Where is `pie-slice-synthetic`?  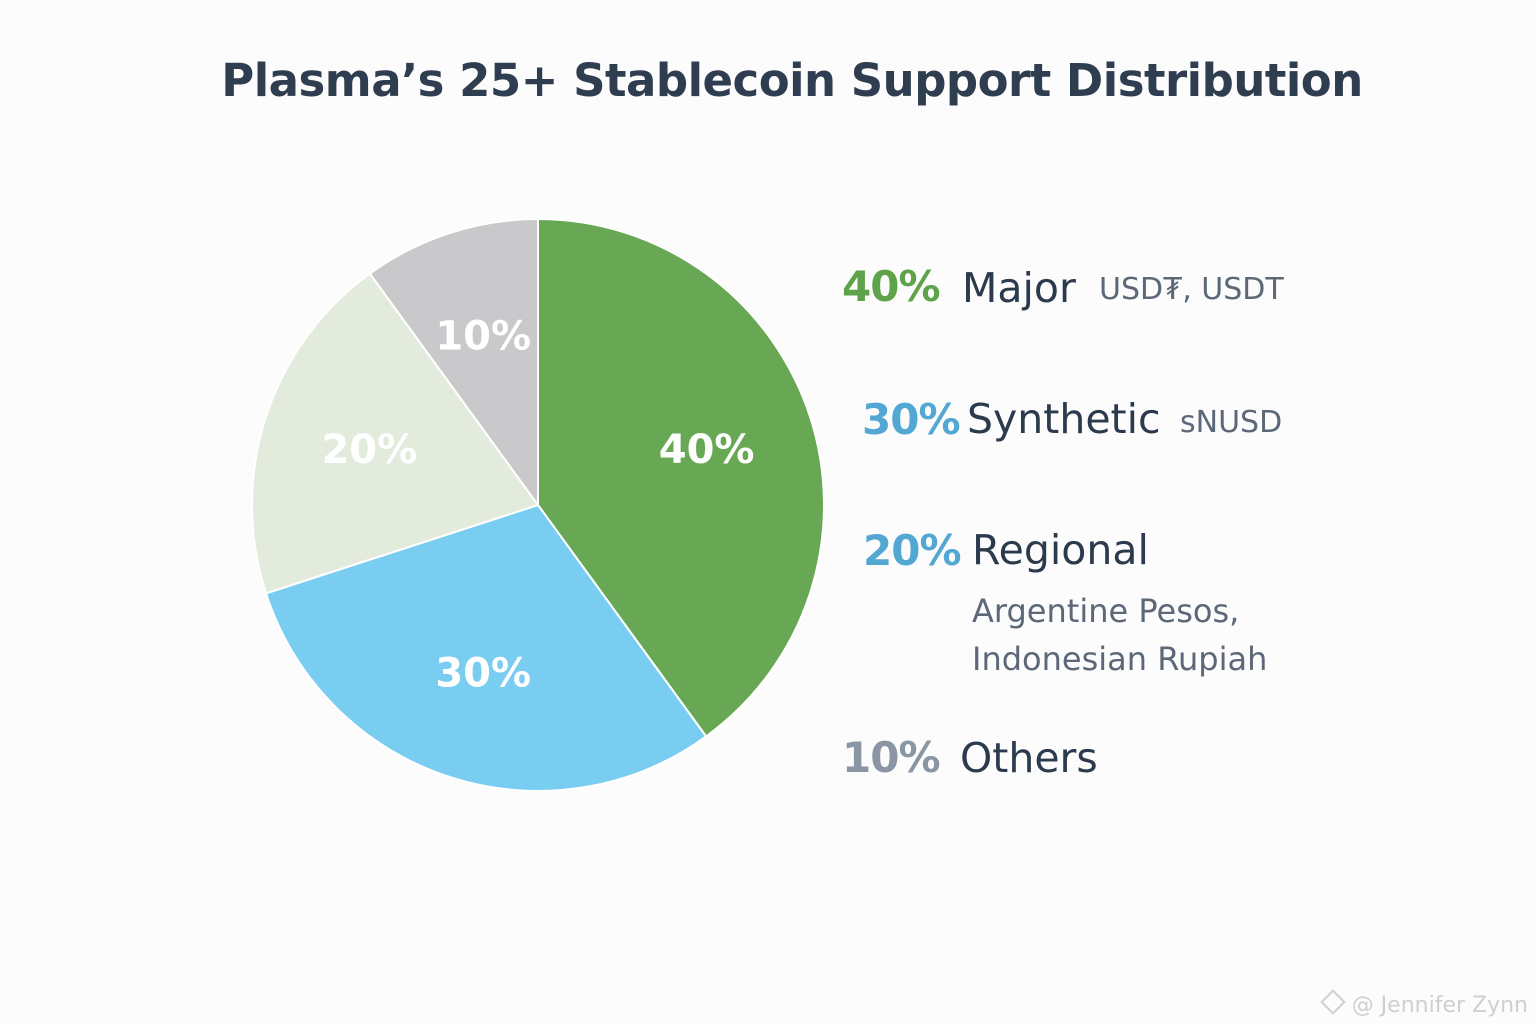
pie-slice-synthetic is located at coordinates (486, 647).